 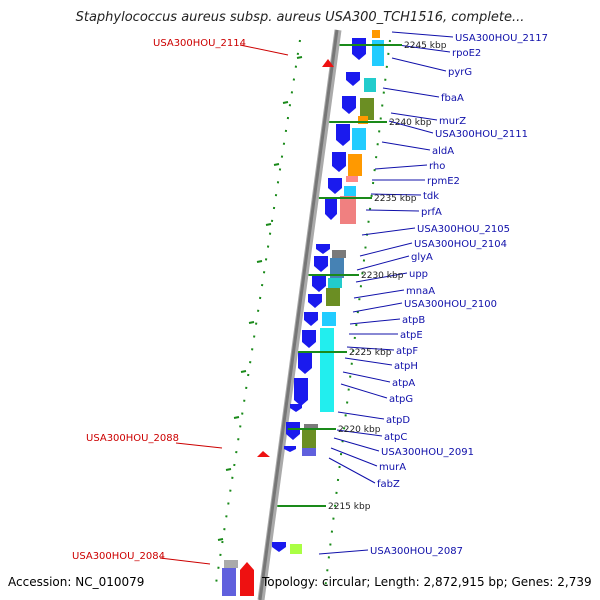 What do you see at coordinates (76, 582) in the screenshot?
I see `accession-text: Accession: NC_010079` at bounding box center [76, 582].